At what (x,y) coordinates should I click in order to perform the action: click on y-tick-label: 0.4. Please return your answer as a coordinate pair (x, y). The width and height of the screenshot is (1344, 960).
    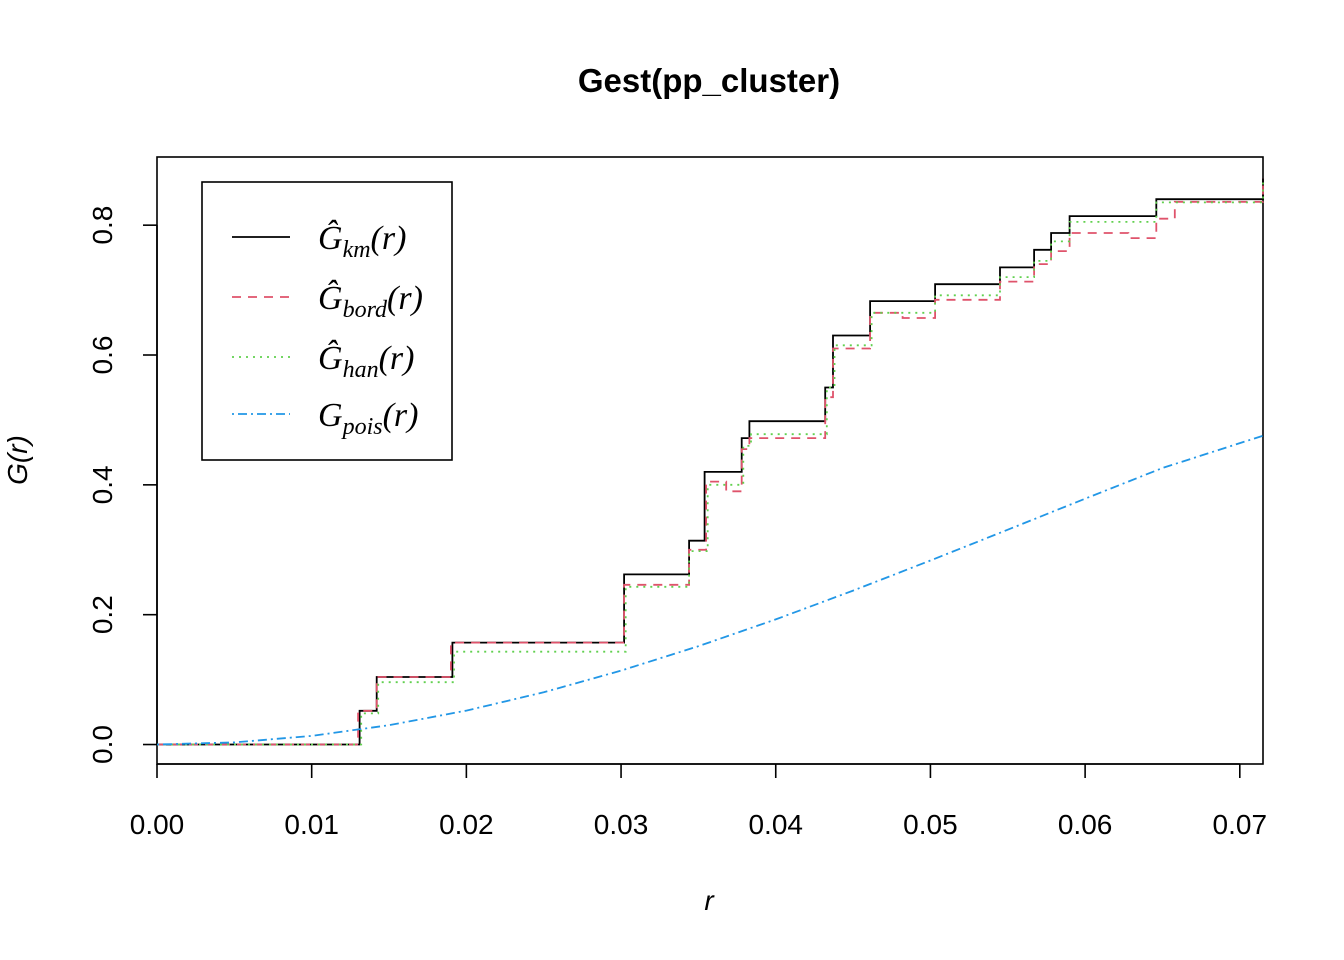
    Looking at the image, I should click on (102, 484).